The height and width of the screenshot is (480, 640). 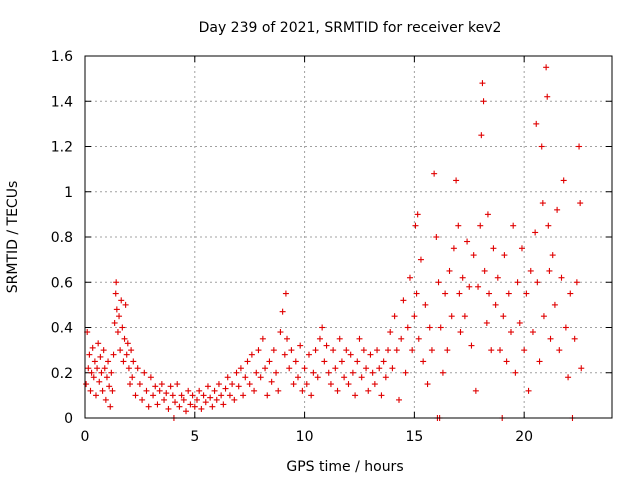 I want to click on x-tick-label: 5, so click(x=194, y=437).